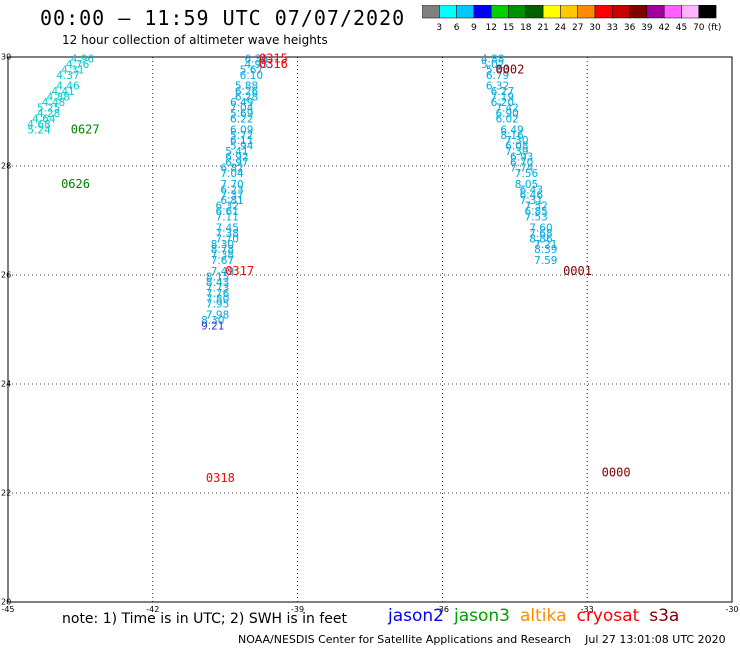  Describe the element at coordinates (516, 152) in the screenshot. I see `swh-value: 7.39` at that location.